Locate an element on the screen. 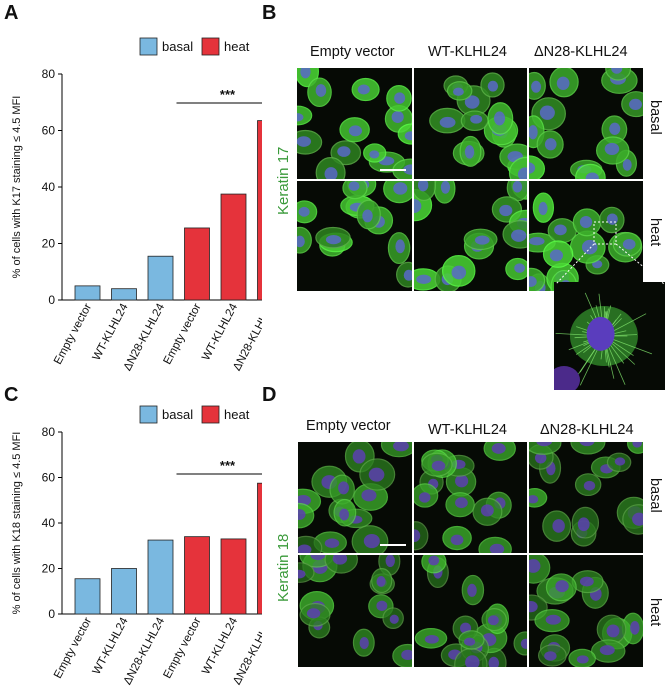  y-tick-label: 0 is located at coordinates (51, 614).